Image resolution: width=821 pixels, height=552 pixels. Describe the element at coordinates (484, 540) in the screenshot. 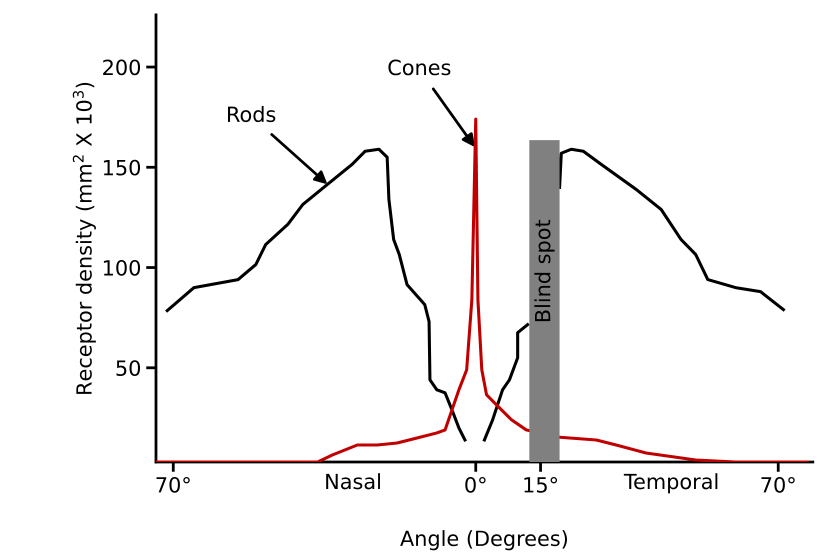

I see `x-axis-title: Angle (Degrees)` at that location.